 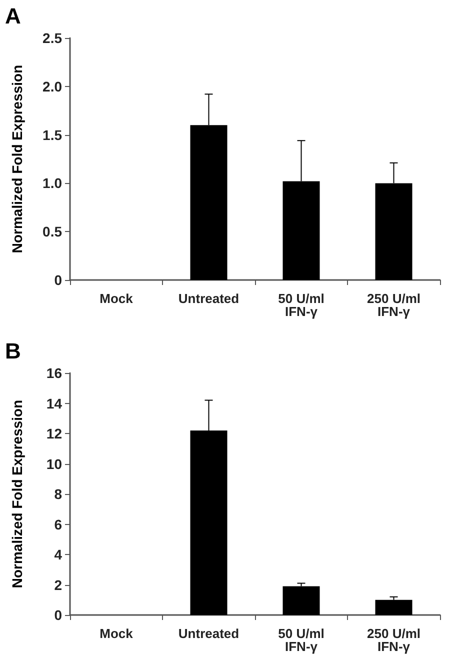 I want to click on y-tick-label: 2.5, so click(x=52, y=38).